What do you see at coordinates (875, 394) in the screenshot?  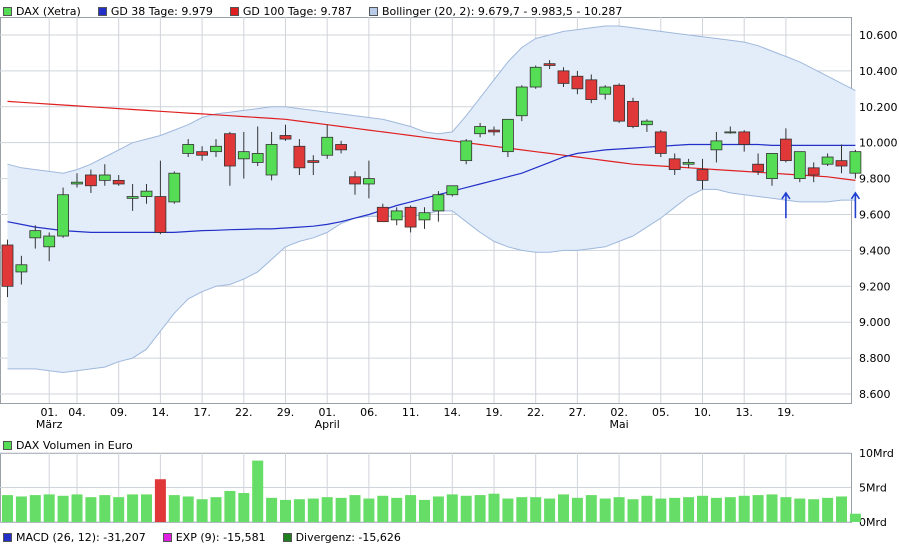 I see `price-tick-label: 8.600` at bounding box center [875, 394].